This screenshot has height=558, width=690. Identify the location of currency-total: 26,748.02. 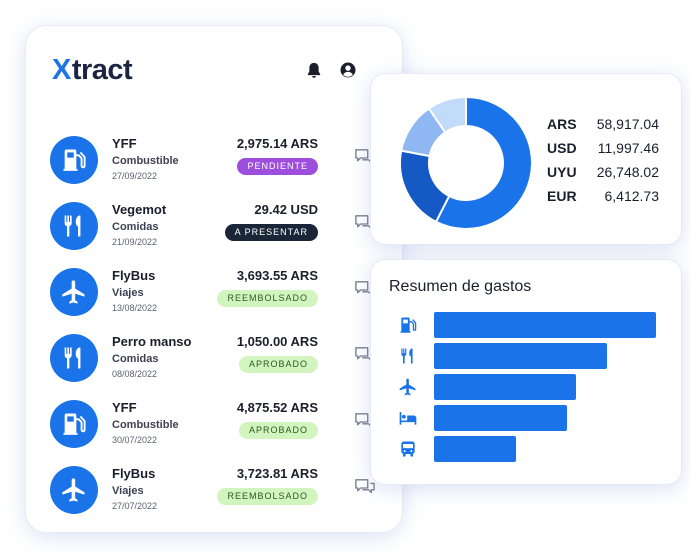
(627, 172).